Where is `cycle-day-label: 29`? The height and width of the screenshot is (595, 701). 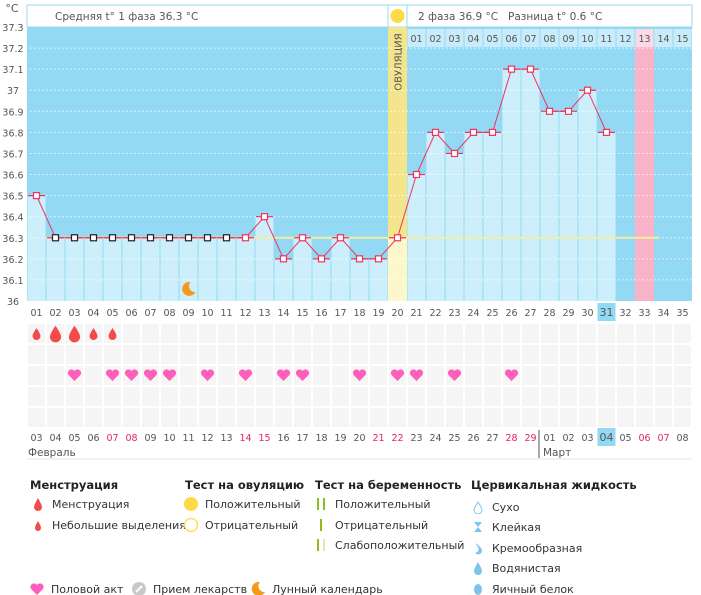 cycle-day-label: 29 is located at coordinates (568, 313).